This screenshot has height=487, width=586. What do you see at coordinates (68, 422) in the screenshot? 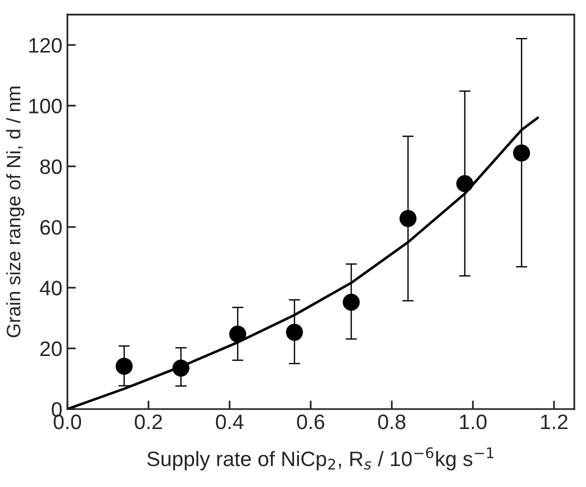
I see `x-tick-label: 0.0` at bounding box center [68, 422].